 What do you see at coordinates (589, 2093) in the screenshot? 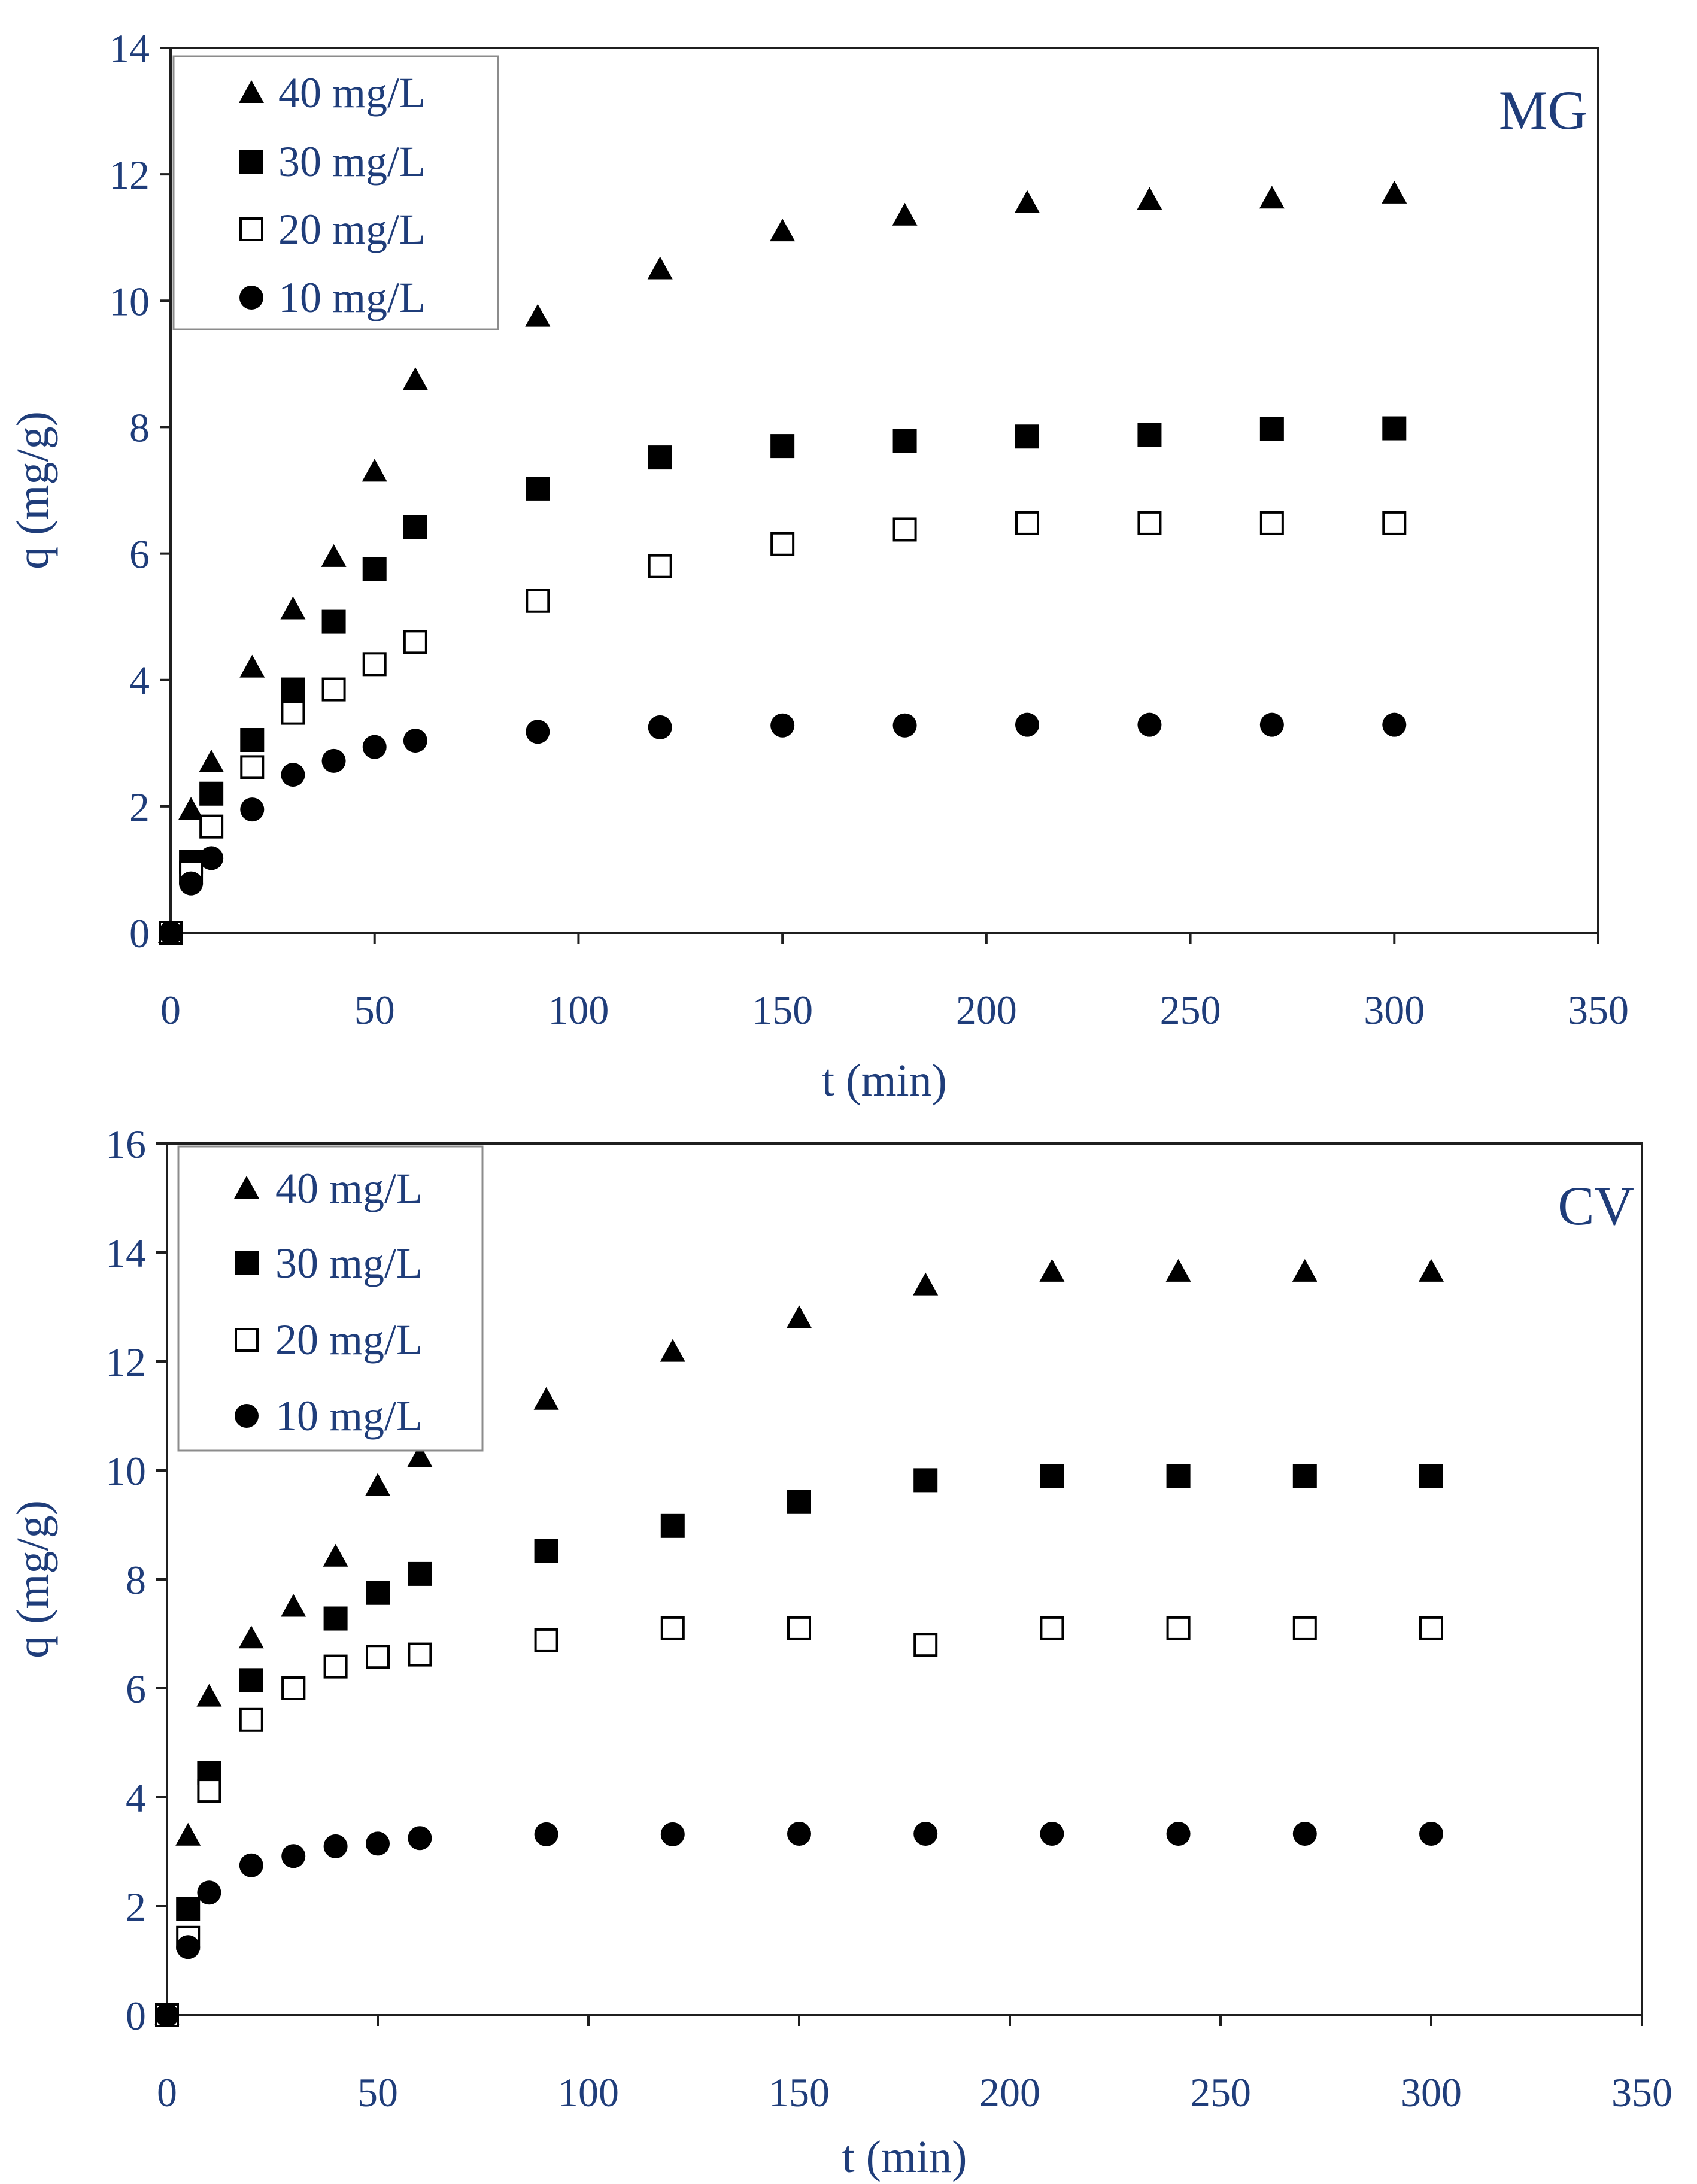
I see `x-tick-label: 100` at bounding box center [589, 2093].